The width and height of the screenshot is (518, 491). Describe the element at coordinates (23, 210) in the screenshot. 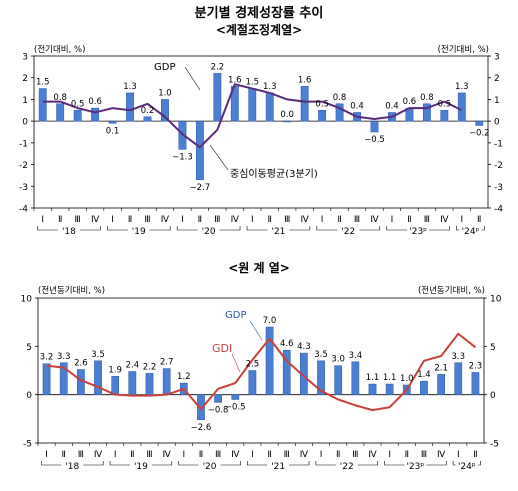

I see `top-ytick-label-left: -4` at that location.